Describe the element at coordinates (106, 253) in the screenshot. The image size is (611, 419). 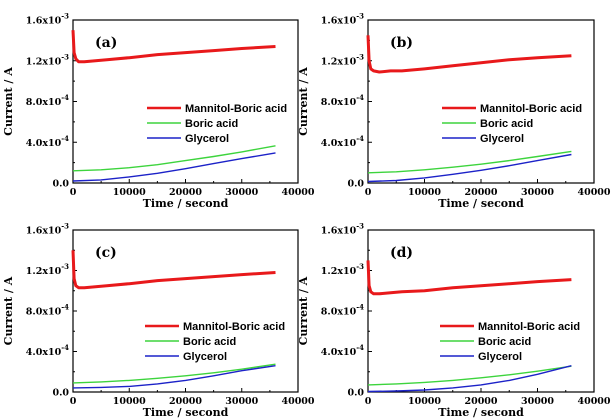
I see `panel-label: (c)` at that location.